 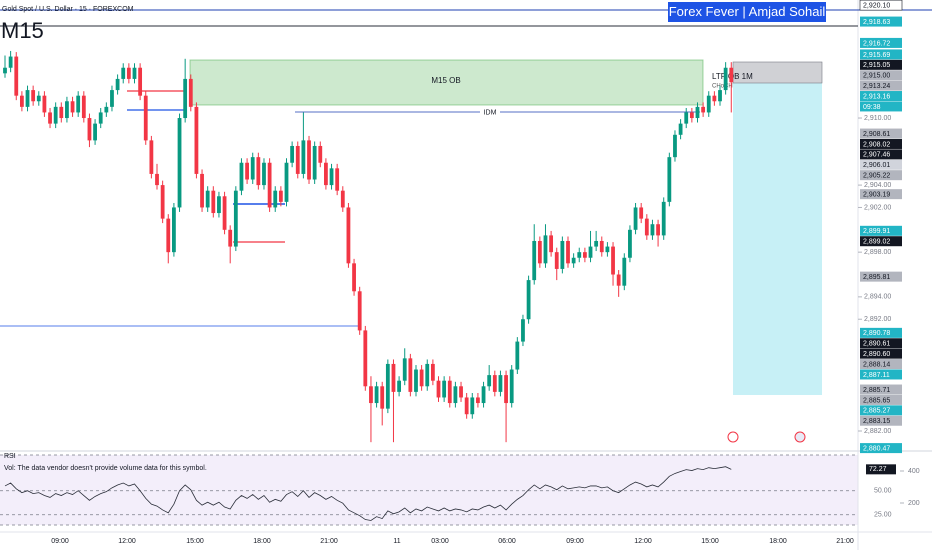 I want to click on x-tick-label: 18:00, so click(x=262, y=541).